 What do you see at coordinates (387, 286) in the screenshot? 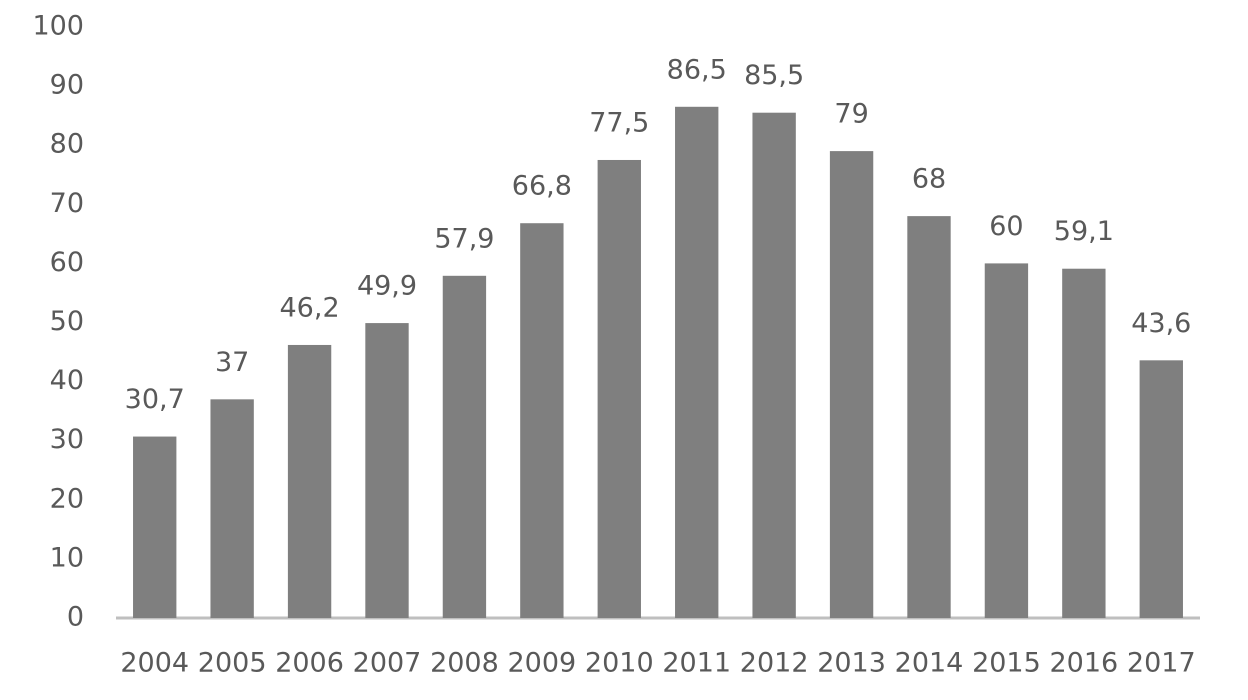
I see `value-label: 49,9` at bounding box center [387, 286].